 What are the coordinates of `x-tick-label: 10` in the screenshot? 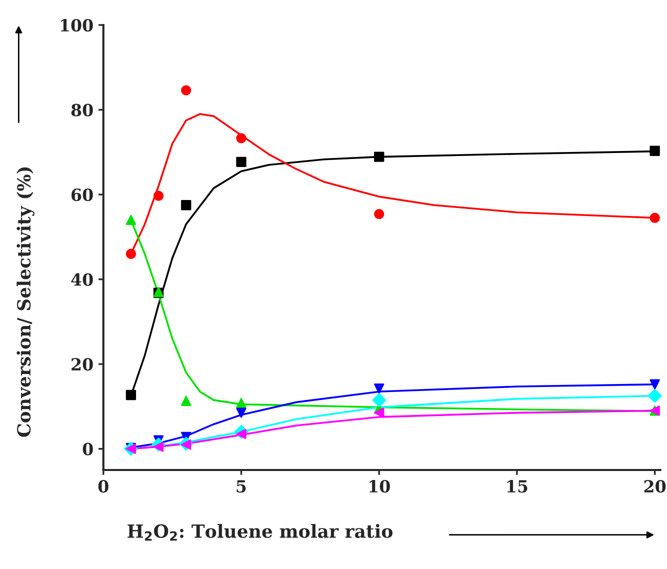 It's located at (380, 486).